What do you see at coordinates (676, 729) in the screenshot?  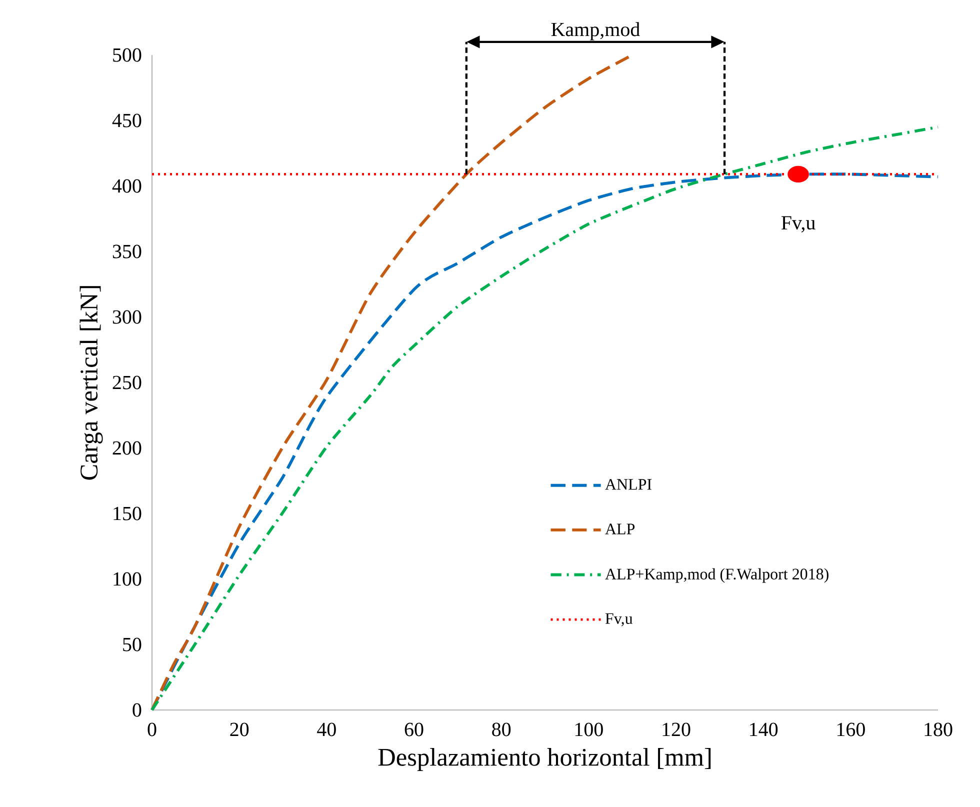 I see `x-tick-label: 120` at bounding box center [676, 729].